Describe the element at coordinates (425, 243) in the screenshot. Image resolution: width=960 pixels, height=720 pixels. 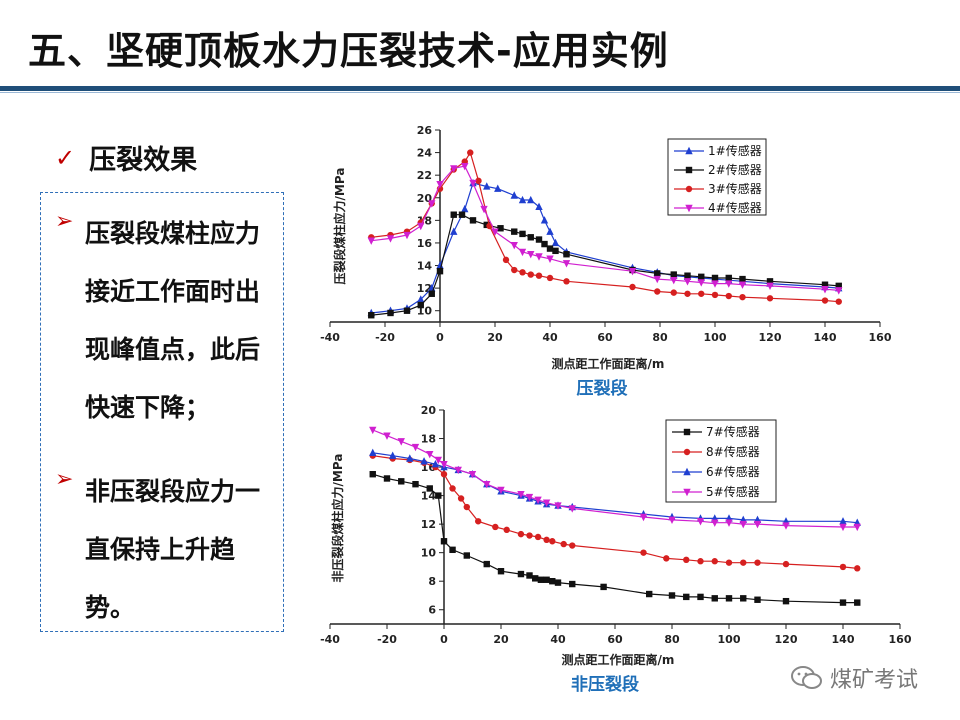
I see `y-tick-label: 16` at that location.